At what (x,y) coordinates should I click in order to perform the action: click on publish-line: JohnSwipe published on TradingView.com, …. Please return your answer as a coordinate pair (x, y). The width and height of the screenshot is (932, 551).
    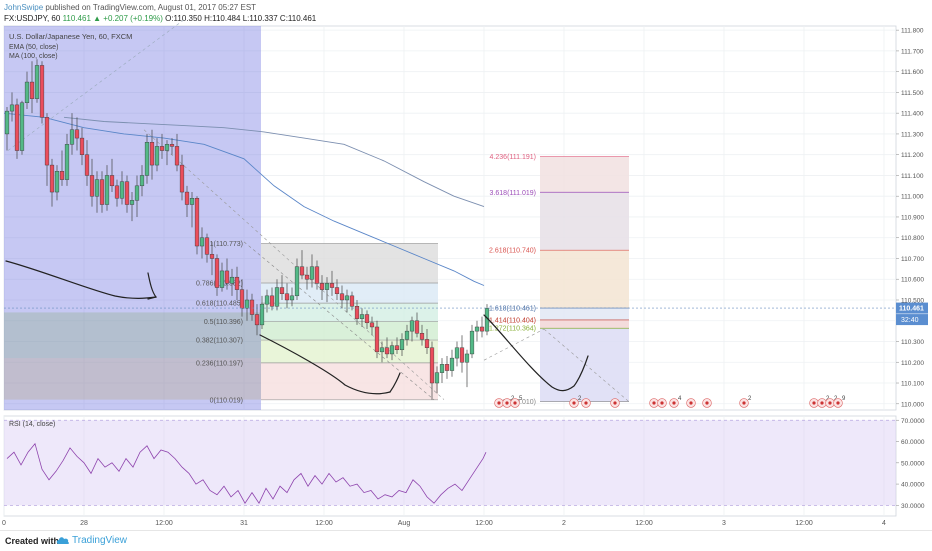
    Looking at the image, I should click on (130, 7).